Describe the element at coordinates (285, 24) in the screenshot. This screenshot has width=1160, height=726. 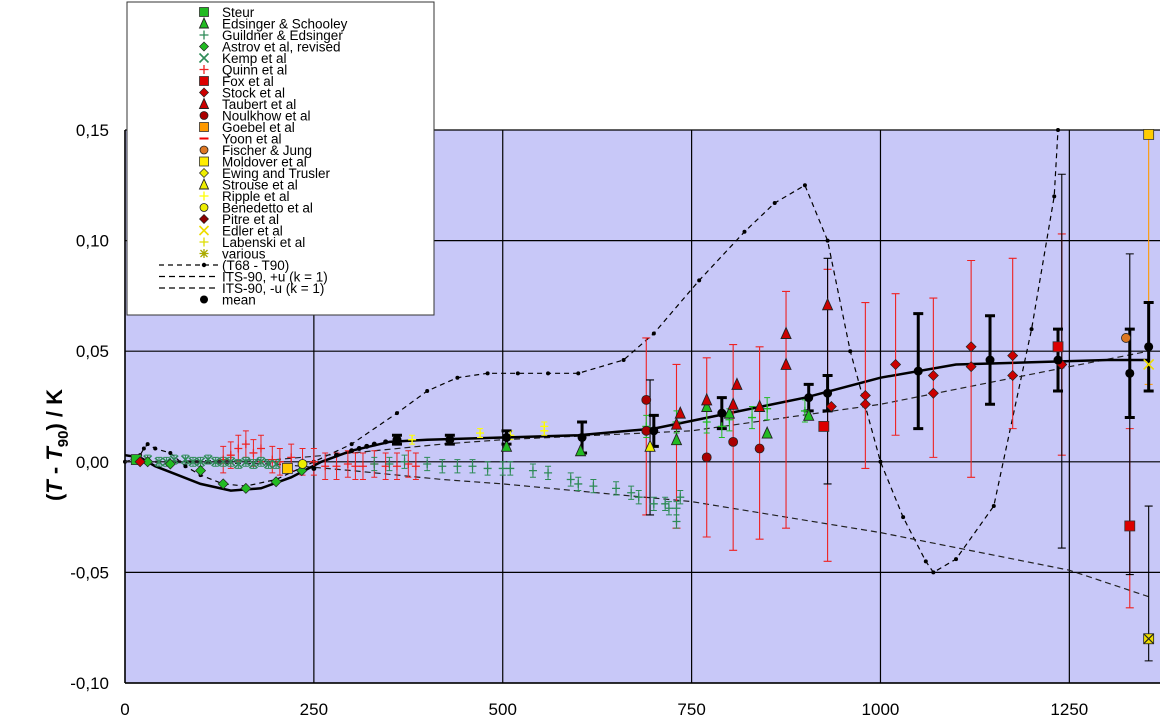
I see `legend-label: Edsinger & Schooley` at that location.